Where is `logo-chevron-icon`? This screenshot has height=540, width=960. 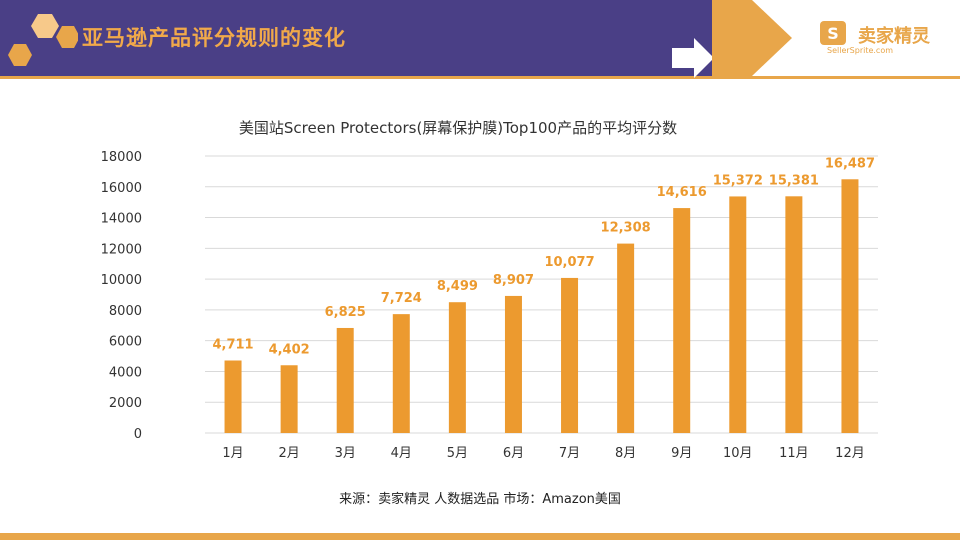
logo-chevron-icon is located at coordinates (752, 38).